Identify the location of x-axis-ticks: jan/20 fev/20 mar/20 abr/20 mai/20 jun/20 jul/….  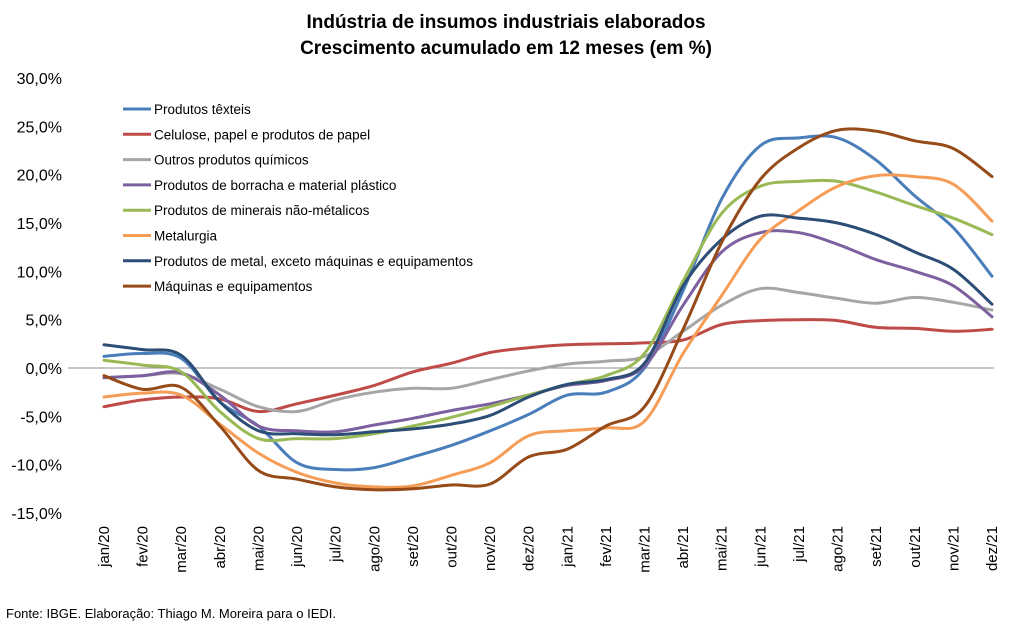
(548, 549).